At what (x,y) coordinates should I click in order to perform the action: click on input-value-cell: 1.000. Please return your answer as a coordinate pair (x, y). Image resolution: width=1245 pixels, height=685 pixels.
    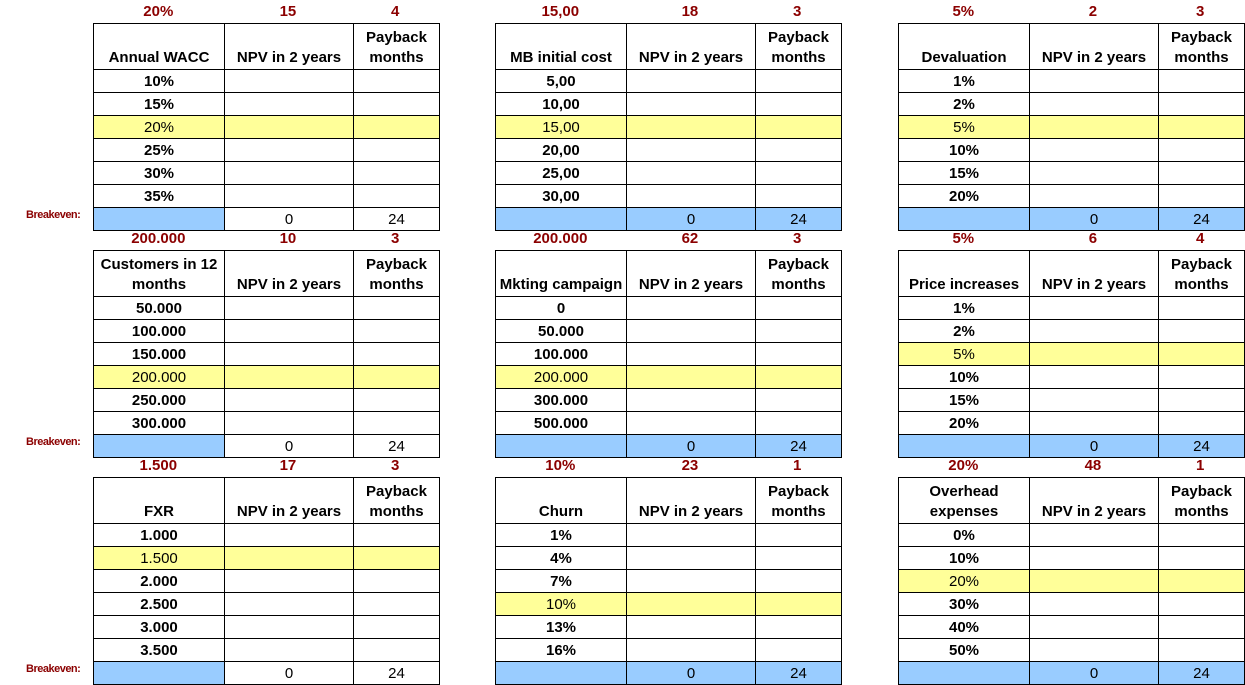
    Looking at the image, I should click on (159, 535).